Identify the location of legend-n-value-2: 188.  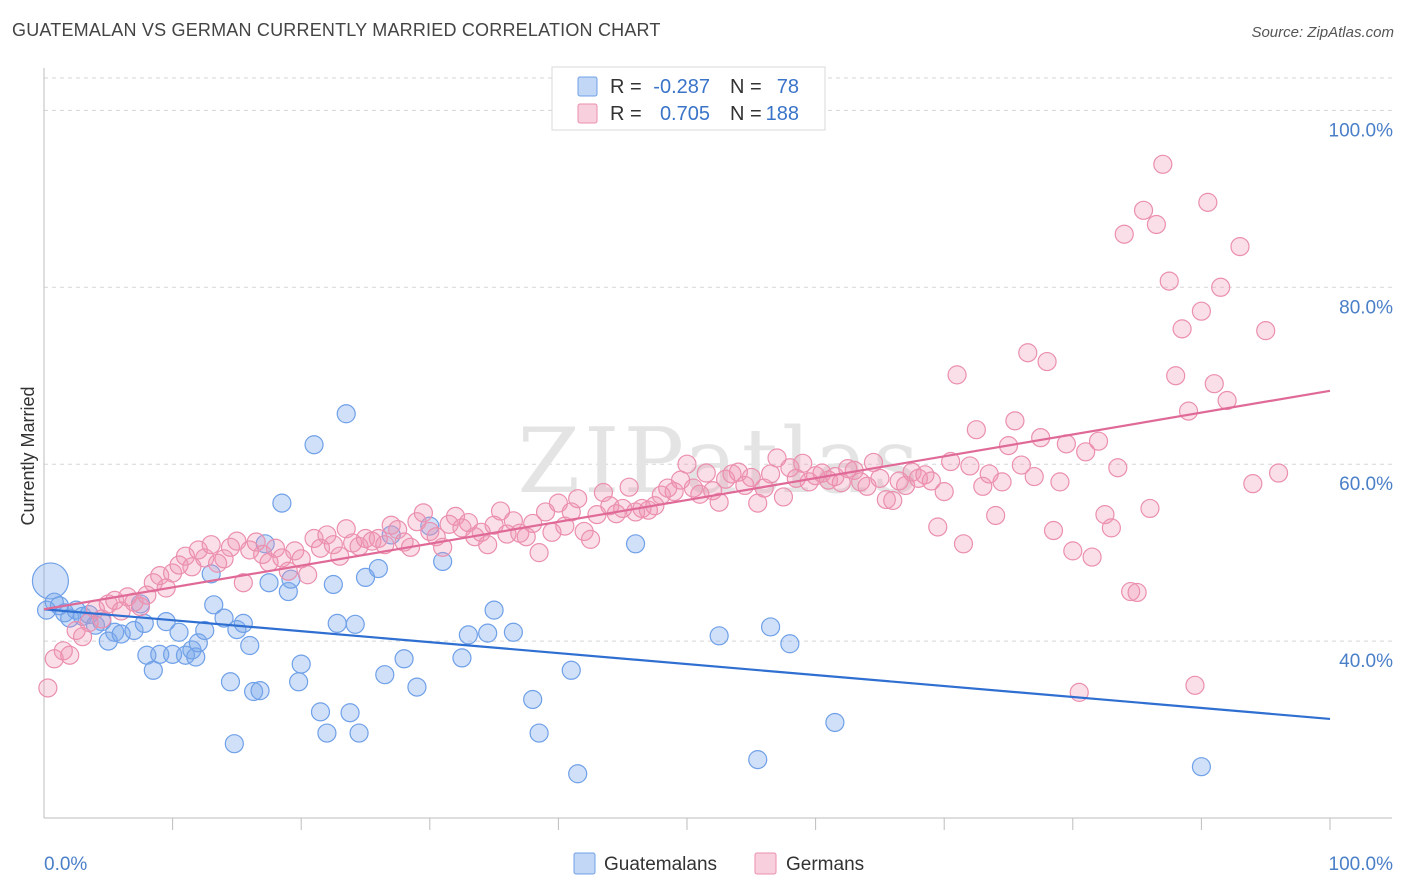
(782, 114).